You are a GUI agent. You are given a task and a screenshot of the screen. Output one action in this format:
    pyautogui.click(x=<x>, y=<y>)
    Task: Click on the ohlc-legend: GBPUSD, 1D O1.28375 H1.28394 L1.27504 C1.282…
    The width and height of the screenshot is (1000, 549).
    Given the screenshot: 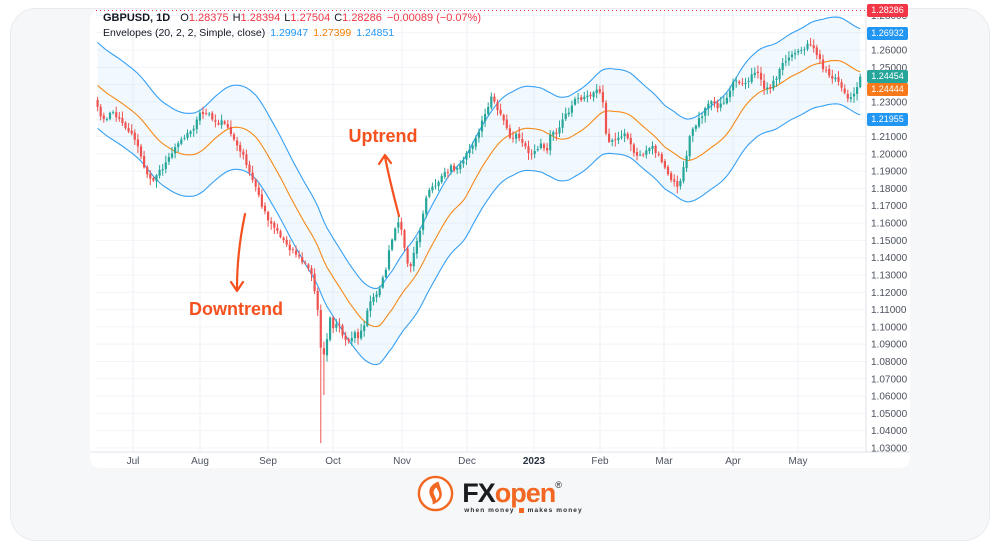 What is the action you would take?
    pyautogui.click(x=292, y=18)
    